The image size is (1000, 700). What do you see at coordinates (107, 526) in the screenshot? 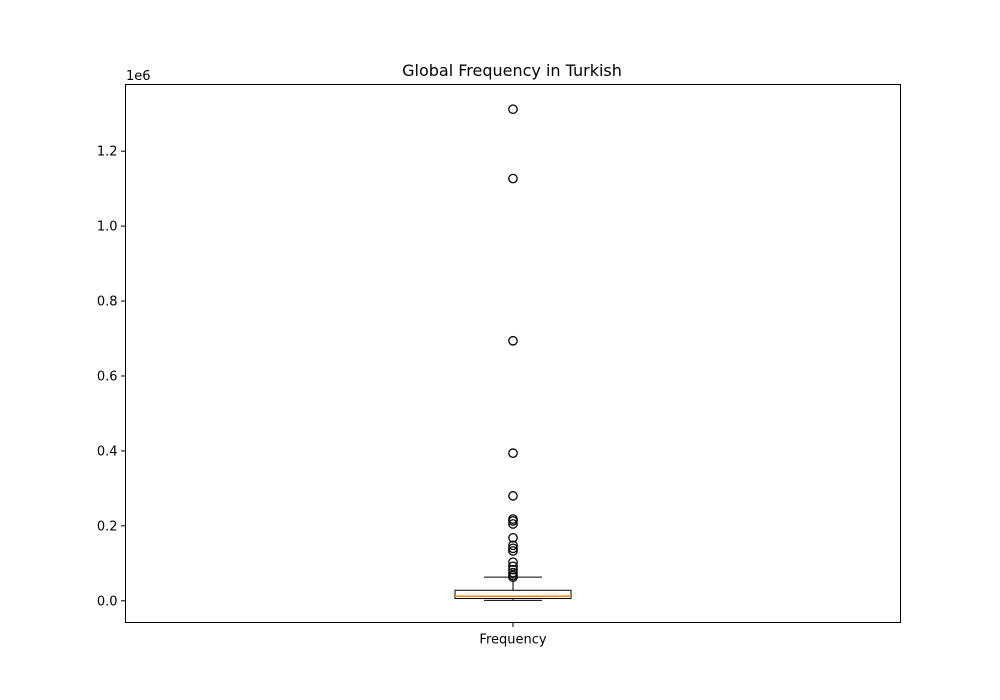
I see `y-tick-label: 0.2` at bounding box center [107, 526].